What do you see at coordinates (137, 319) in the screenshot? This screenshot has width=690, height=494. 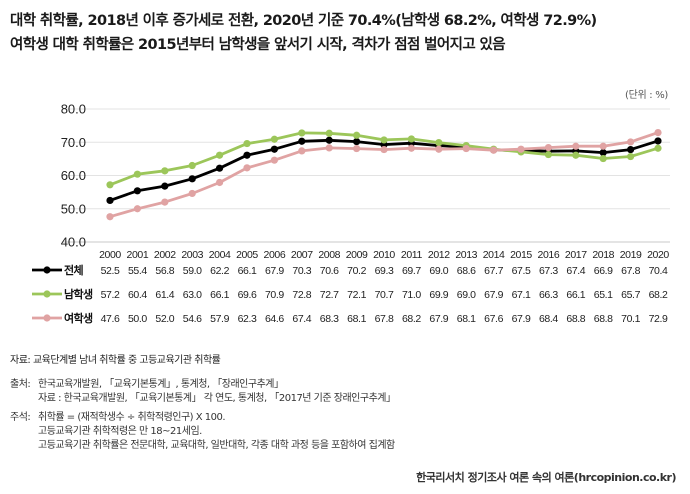 I see `table-cell: 50.0` at bounding box center [137, 319].